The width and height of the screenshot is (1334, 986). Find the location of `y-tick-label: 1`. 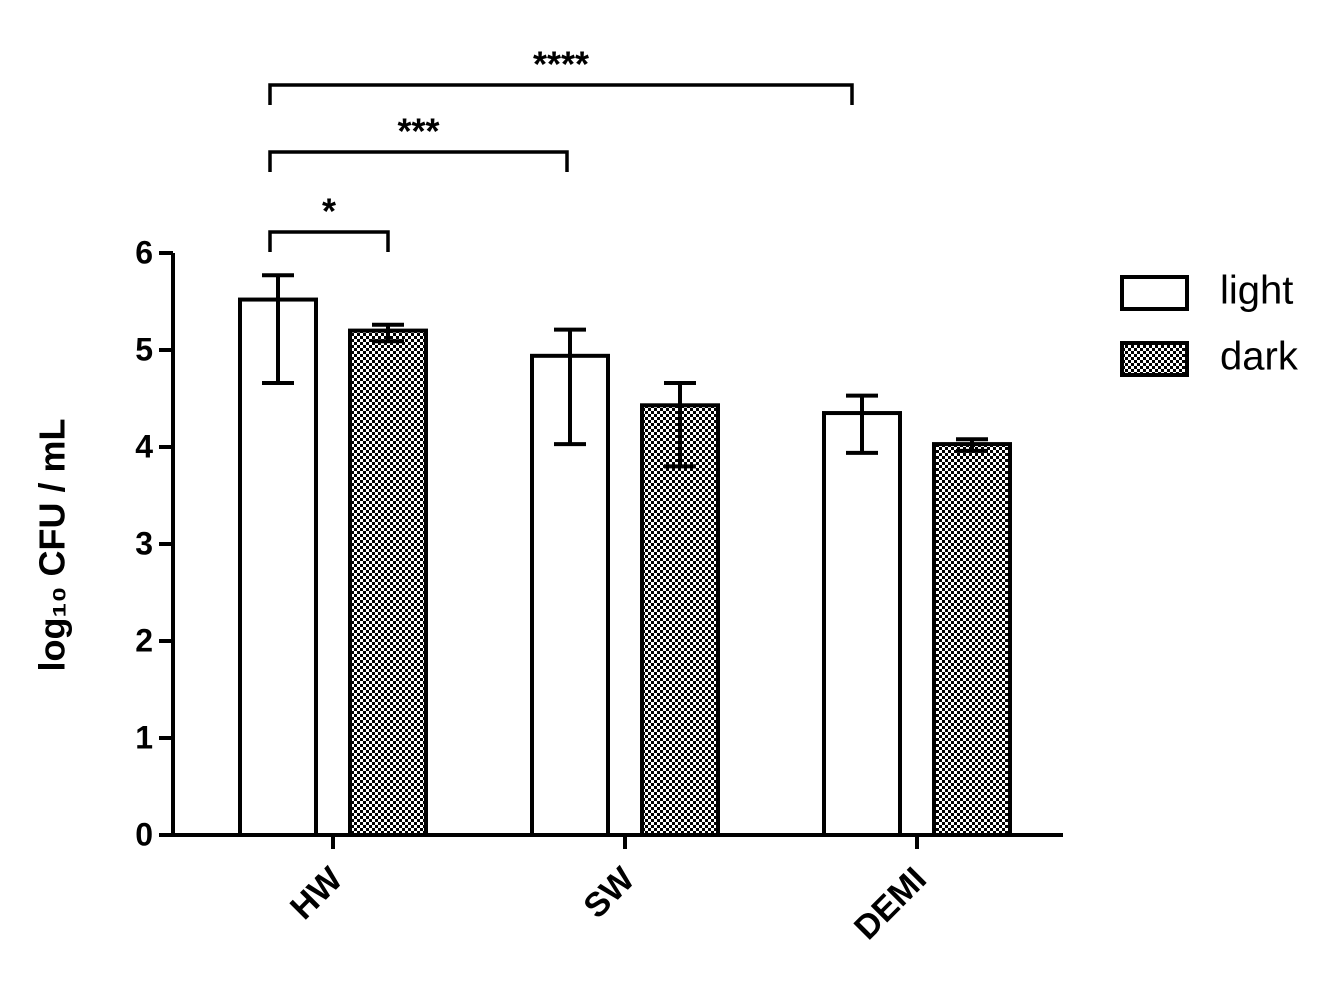

y-tick-label: 1 is located at coordinates (144, 737).